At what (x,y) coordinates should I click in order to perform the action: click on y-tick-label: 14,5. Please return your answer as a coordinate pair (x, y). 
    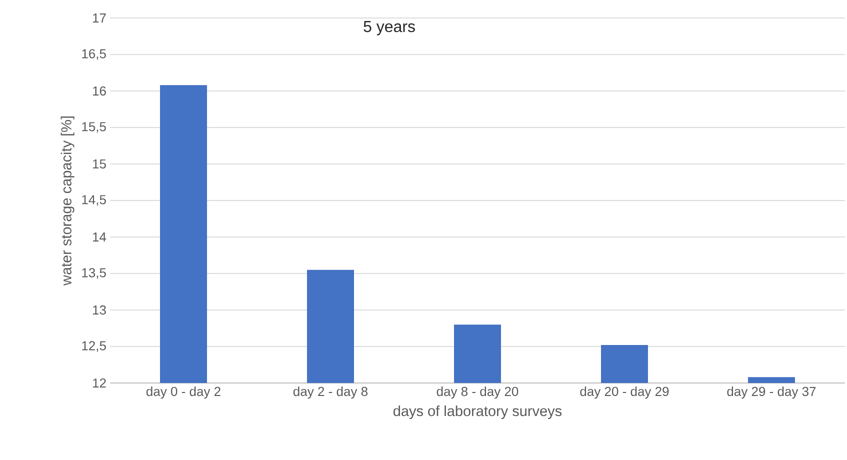
    Looking at the image, I should click on (94, 200).